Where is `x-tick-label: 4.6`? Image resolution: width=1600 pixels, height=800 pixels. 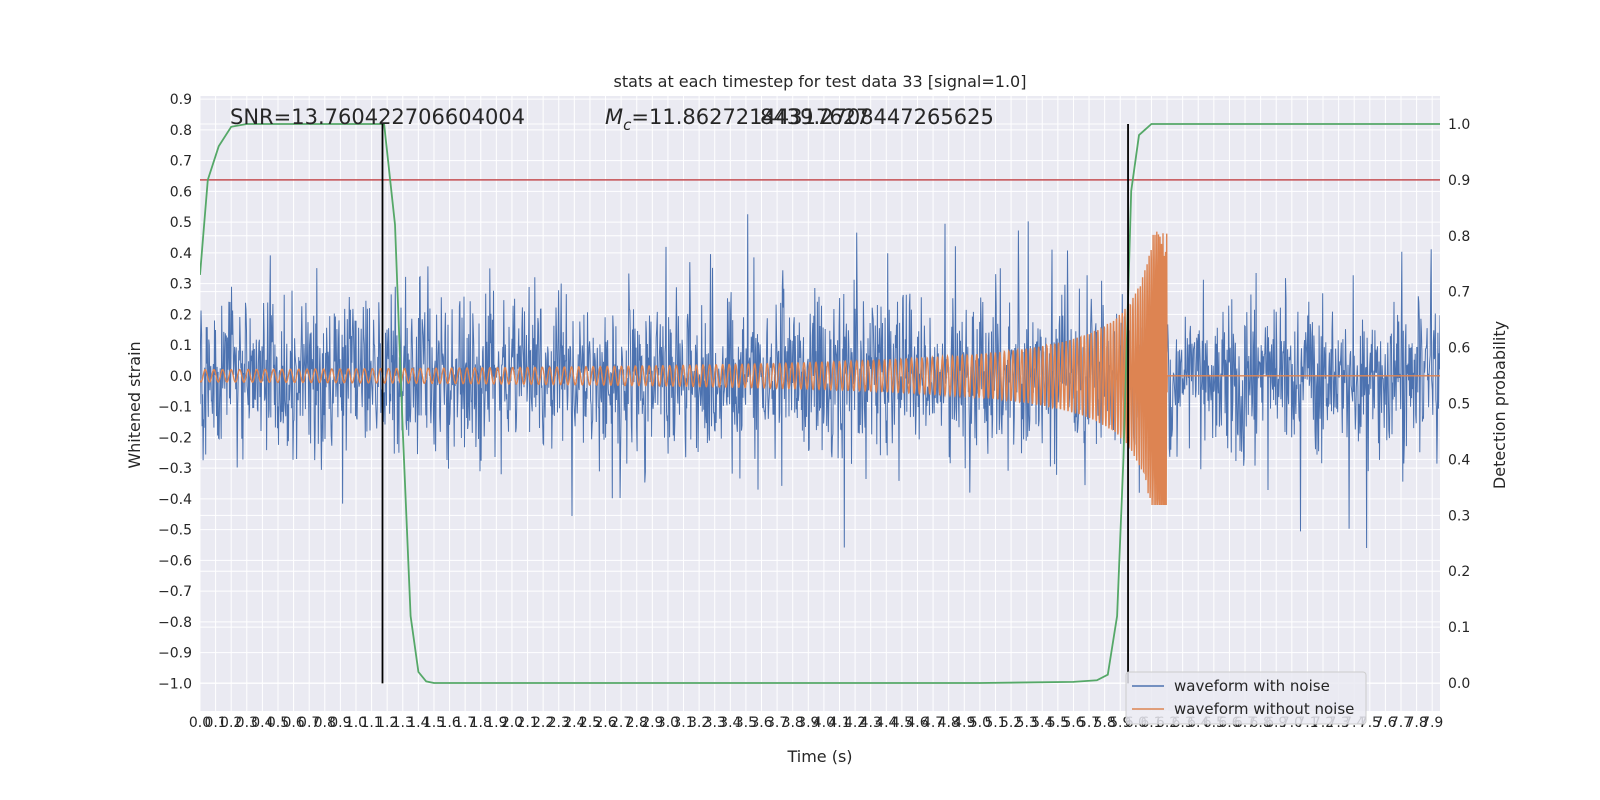 x-tick-label: 4.6 is located at coordinates (917, 723).